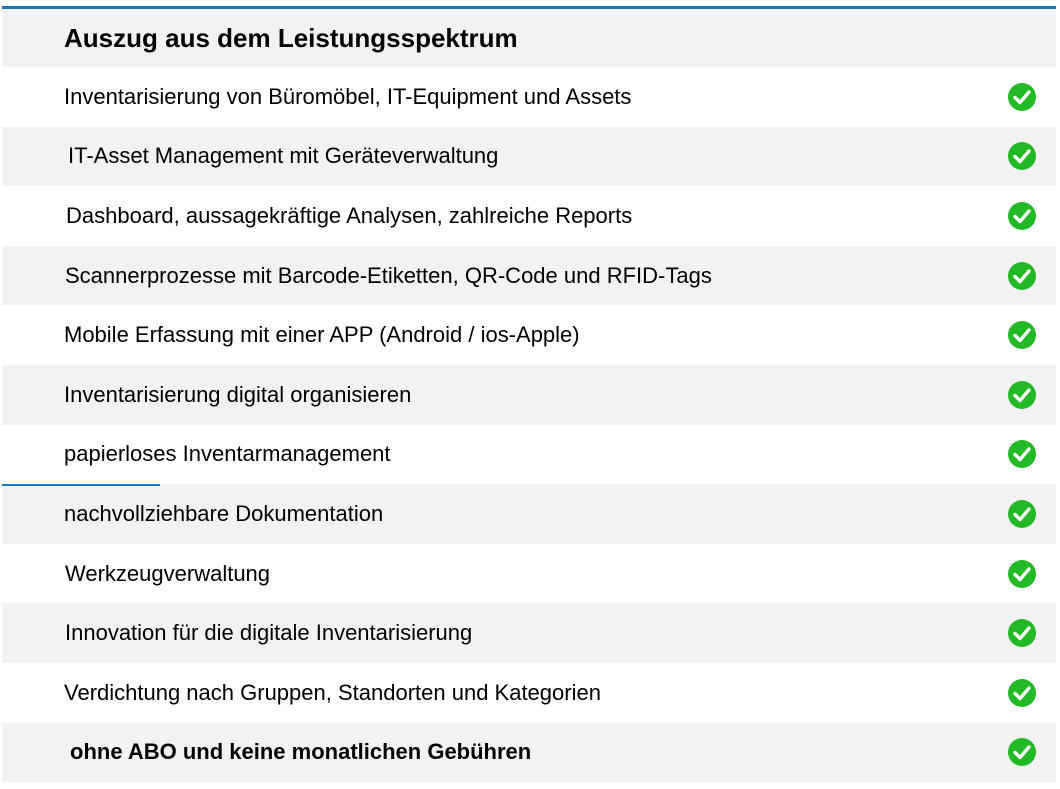 The height and width of the screenshot is (789, 1060). Describe the element at coordinates (529, 38) in the screenshot. I see `table-header: Auszug aus dem Leistungsspektrum` at that location.